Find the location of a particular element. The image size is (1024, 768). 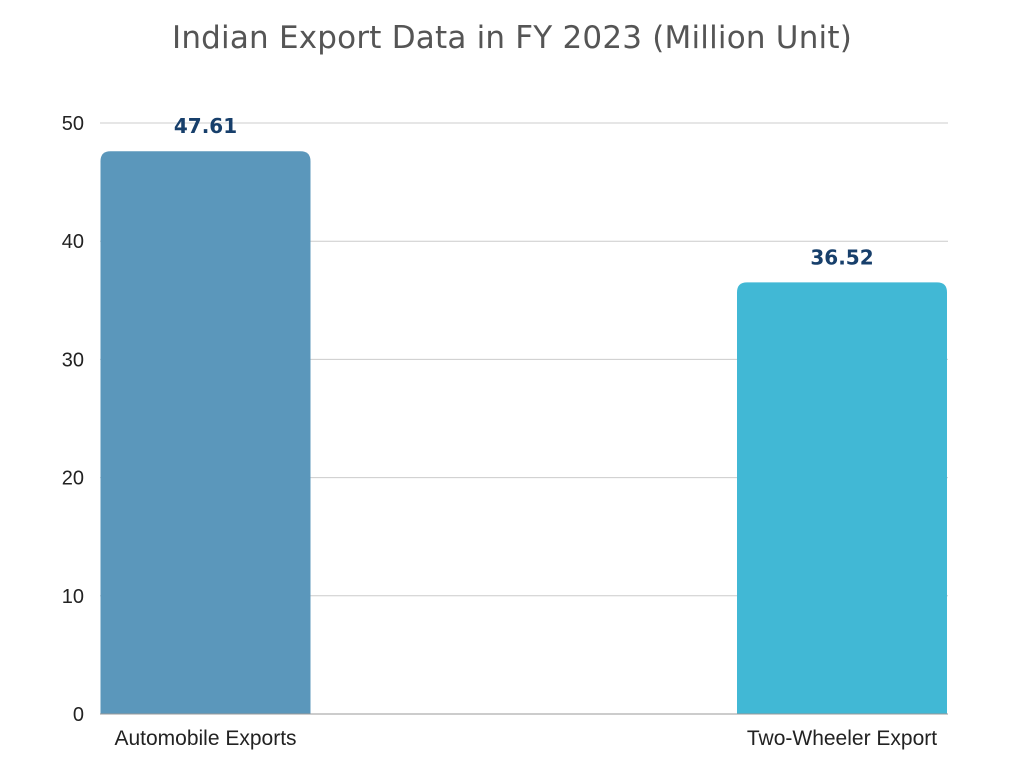

data-label: 36.52 is located at coordinates (841, 257).